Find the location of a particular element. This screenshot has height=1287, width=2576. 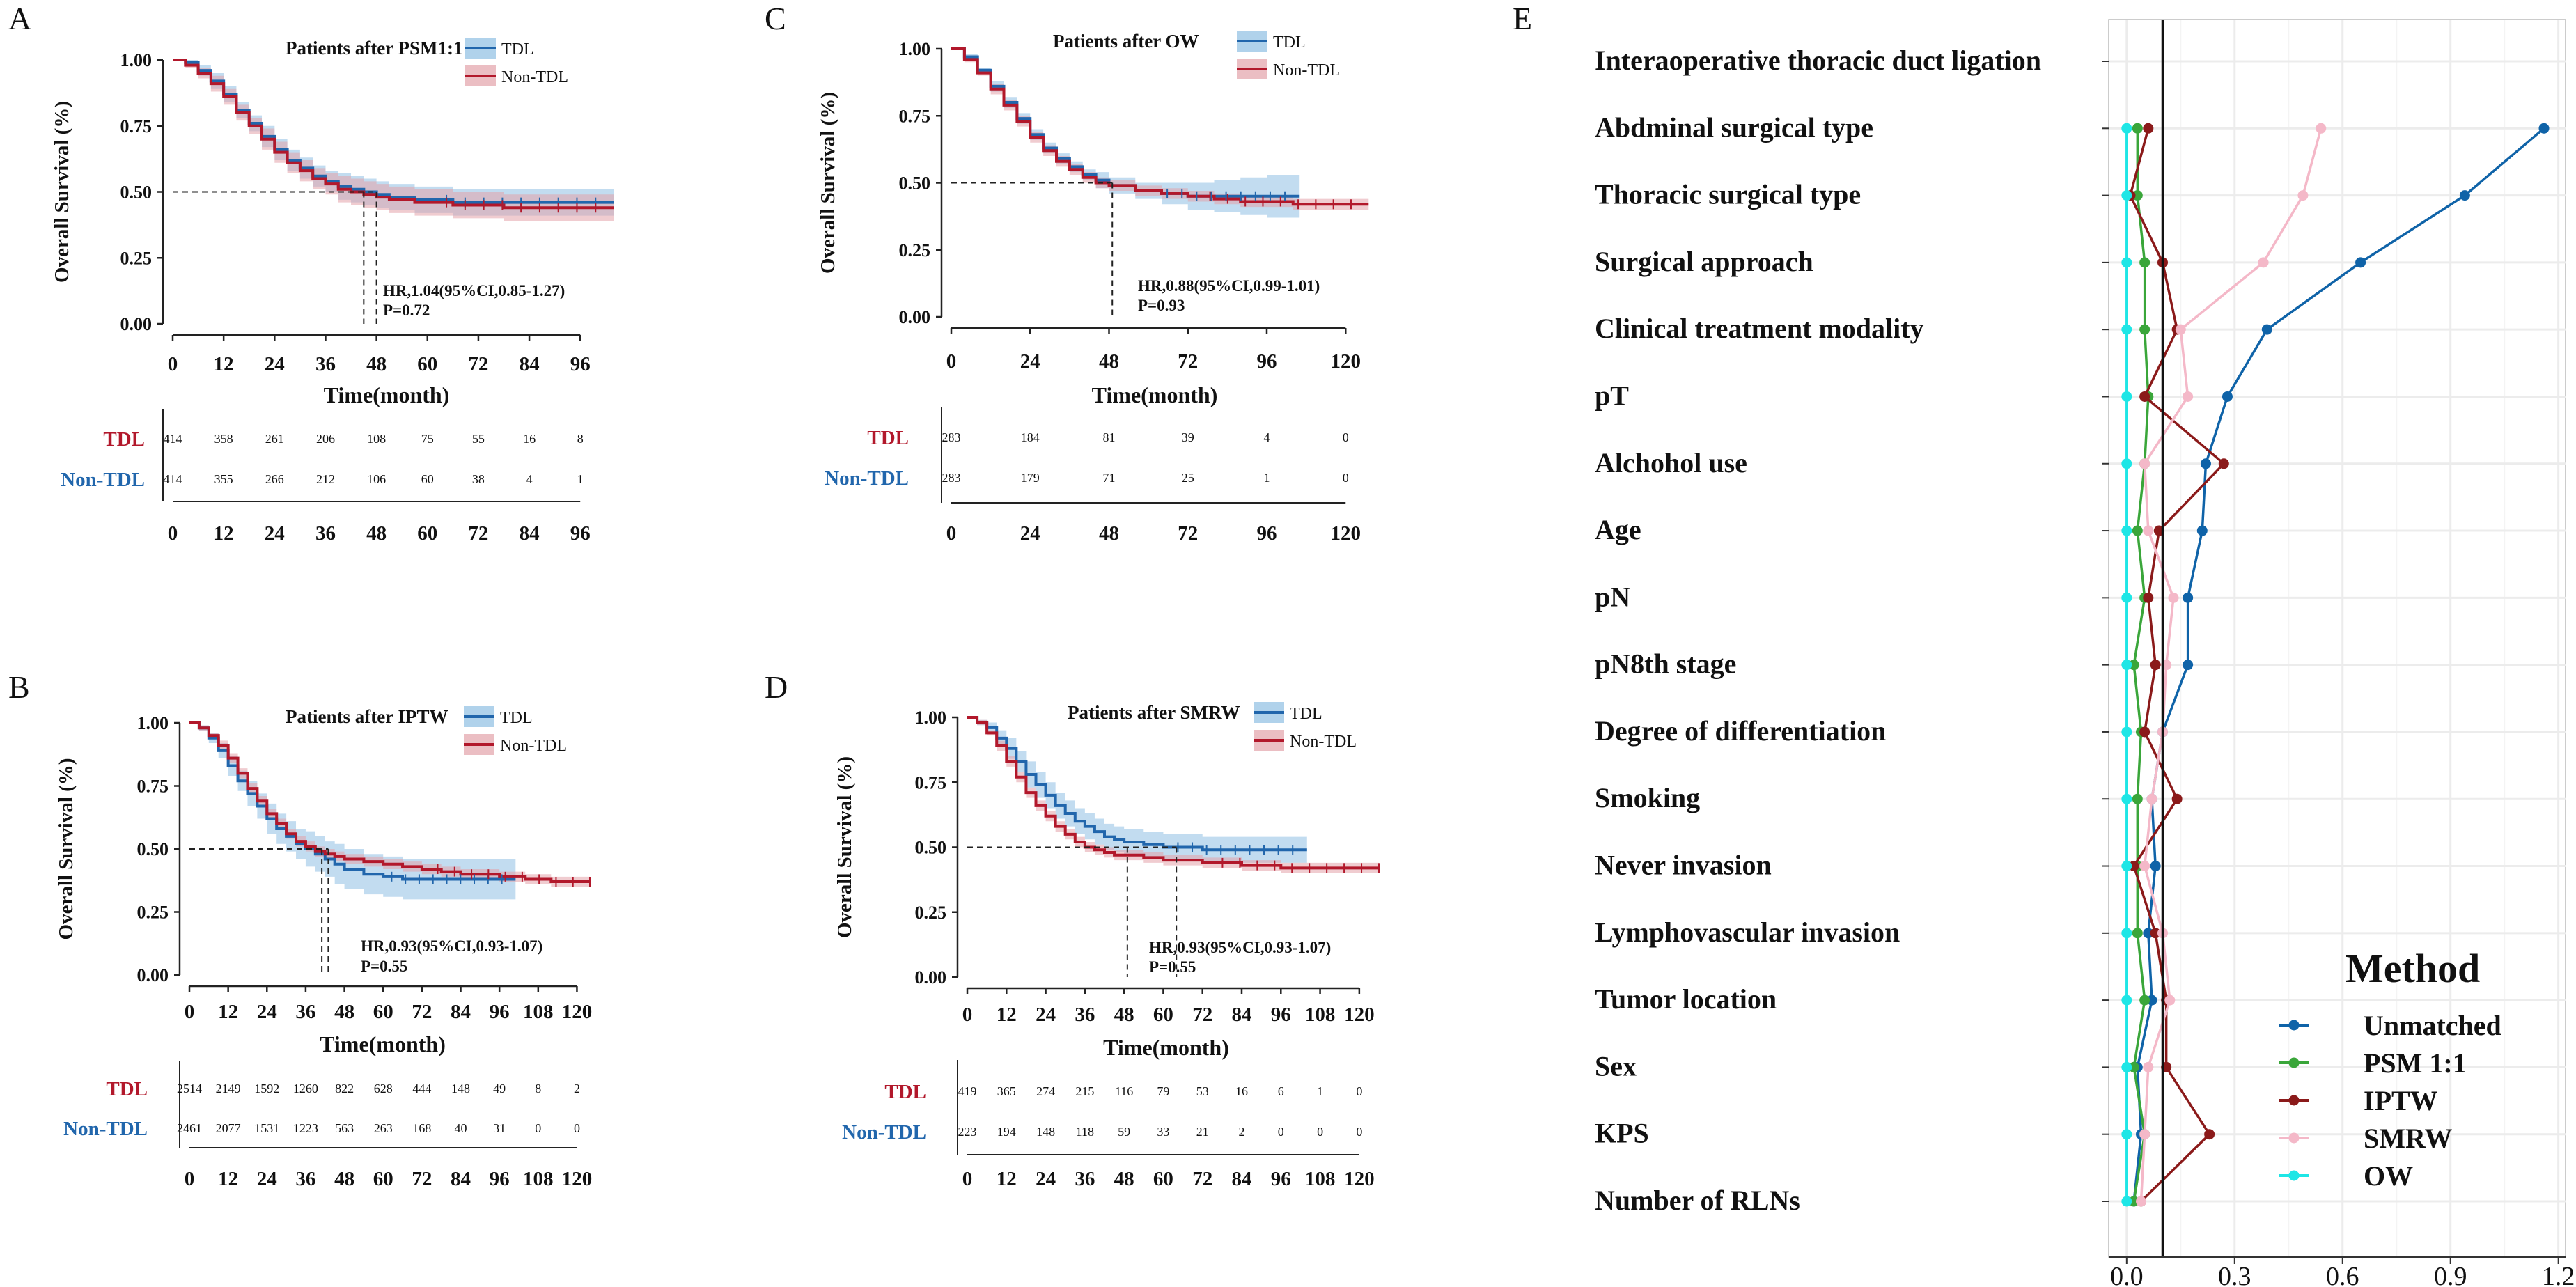

risk-count: 6 is located at coordinates (1281, 1091).